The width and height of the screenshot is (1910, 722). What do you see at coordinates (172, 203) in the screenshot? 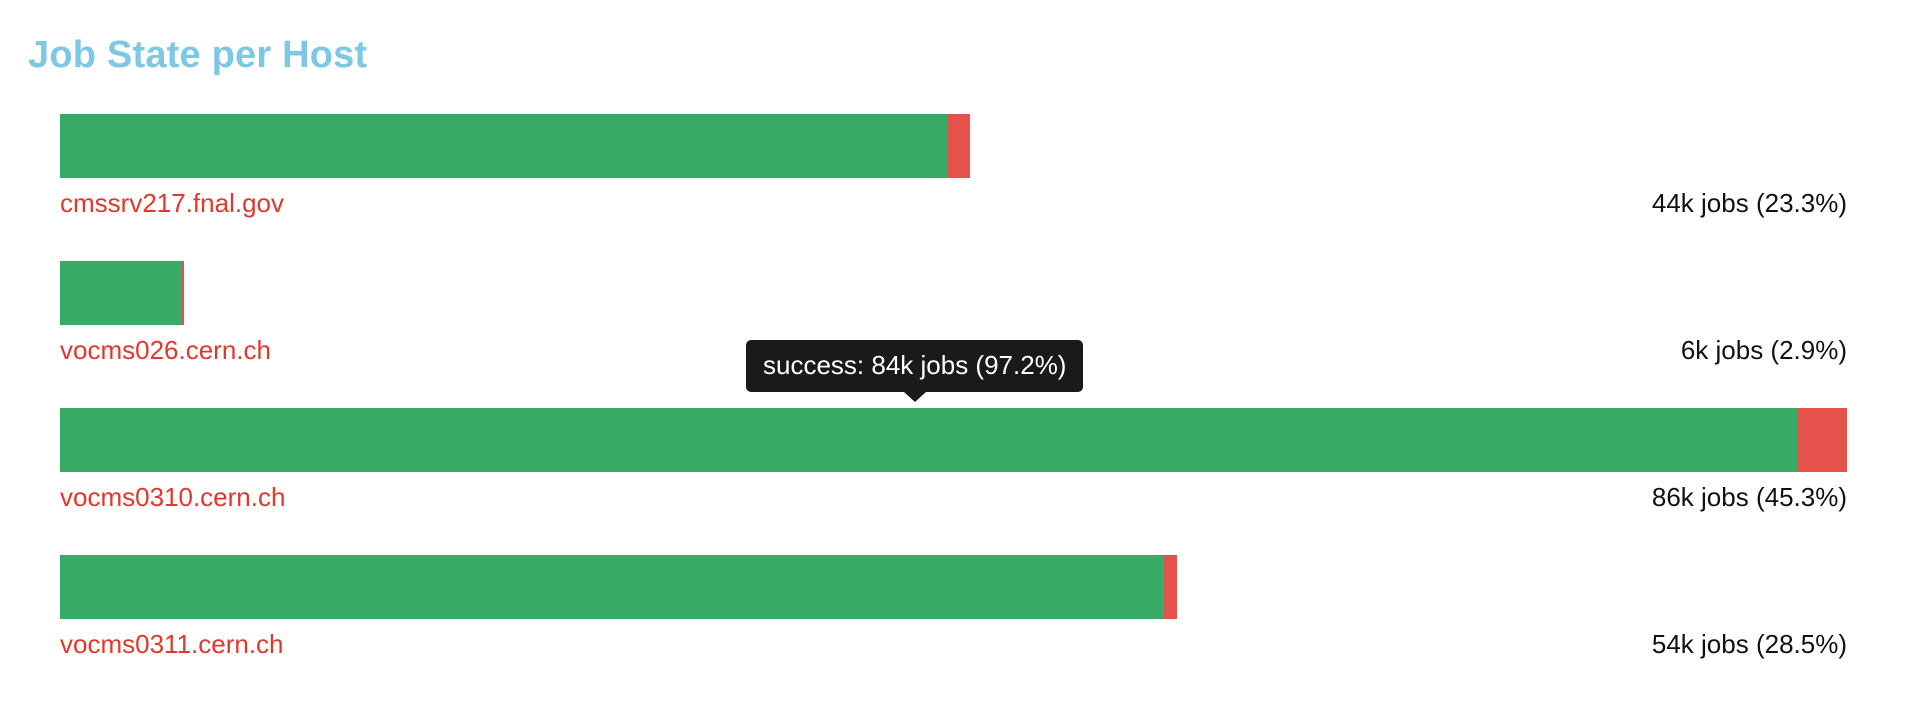
I see `host-link: cmssrv217.fnal.gov` at bounding box center [172, 203].